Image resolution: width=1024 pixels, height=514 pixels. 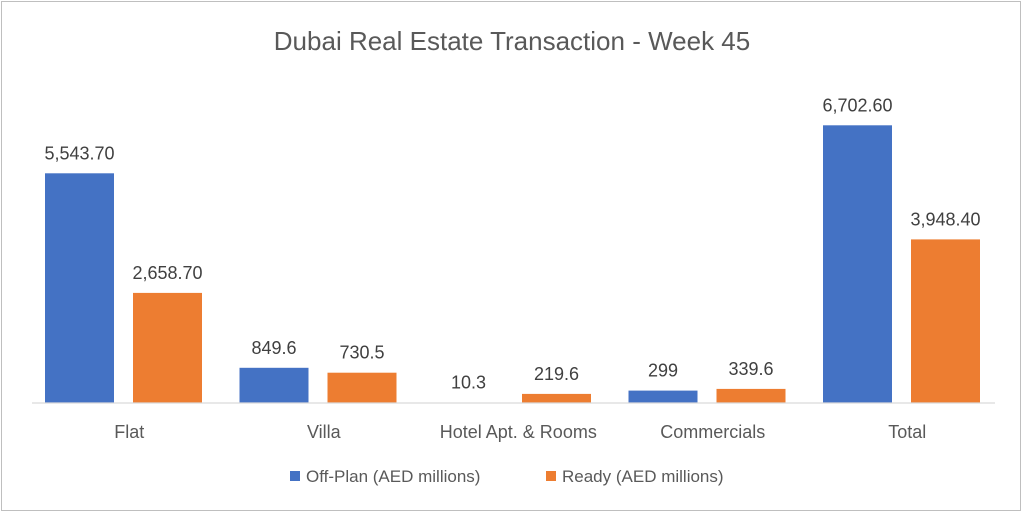 I want to click on legend-swatch-ready, so click(x=551, y=476).